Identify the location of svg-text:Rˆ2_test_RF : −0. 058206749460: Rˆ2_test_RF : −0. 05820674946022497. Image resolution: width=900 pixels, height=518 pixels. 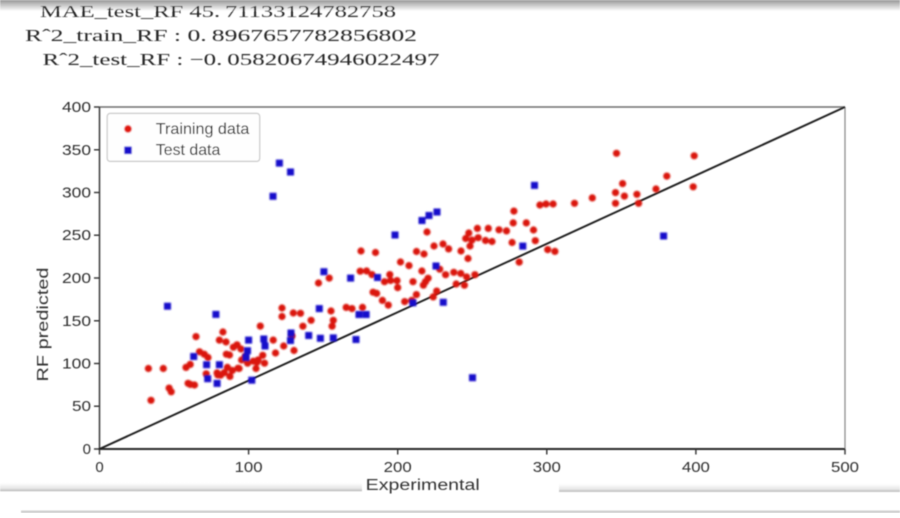
(242, 59).